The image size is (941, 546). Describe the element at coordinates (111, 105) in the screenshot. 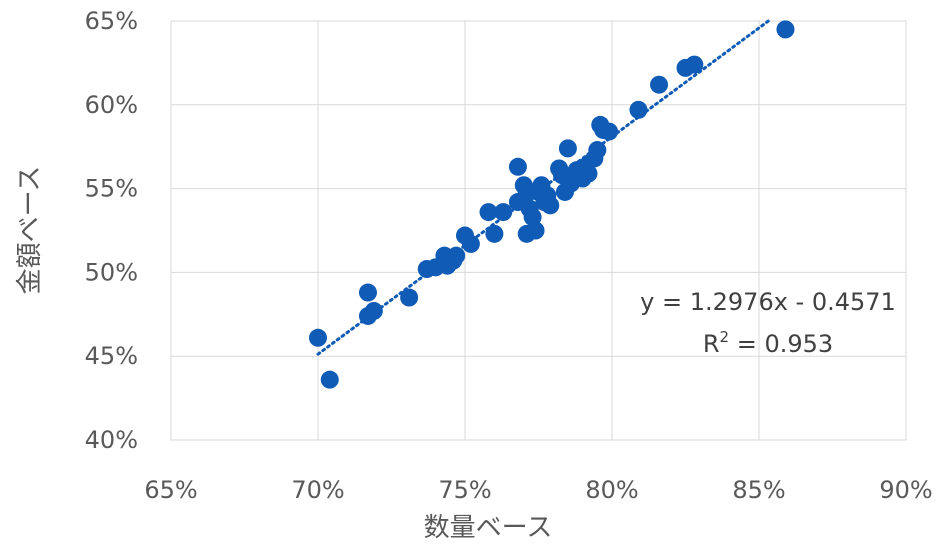

I see `y-tick-label: 60%` at that location.